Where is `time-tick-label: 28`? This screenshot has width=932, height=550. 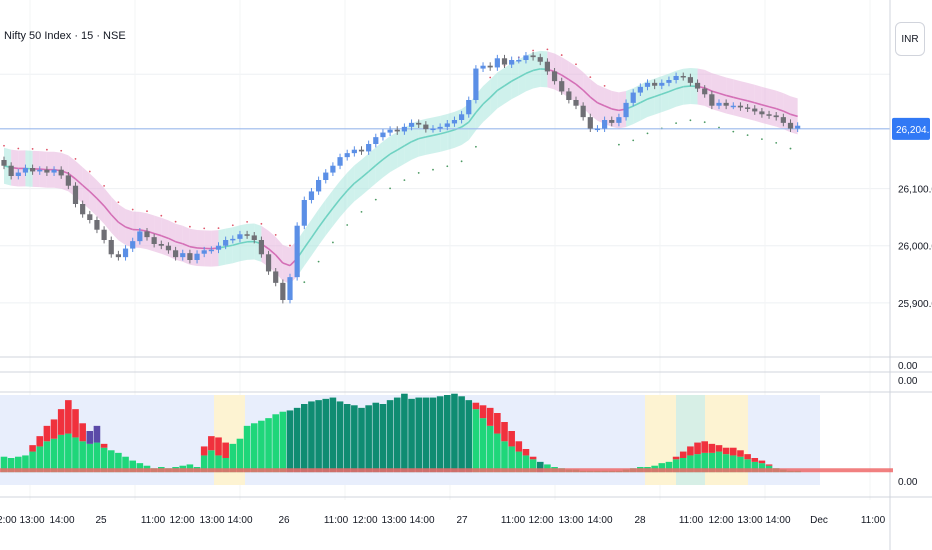
time-tick-label: 28 is located at coordinates (640, 520).